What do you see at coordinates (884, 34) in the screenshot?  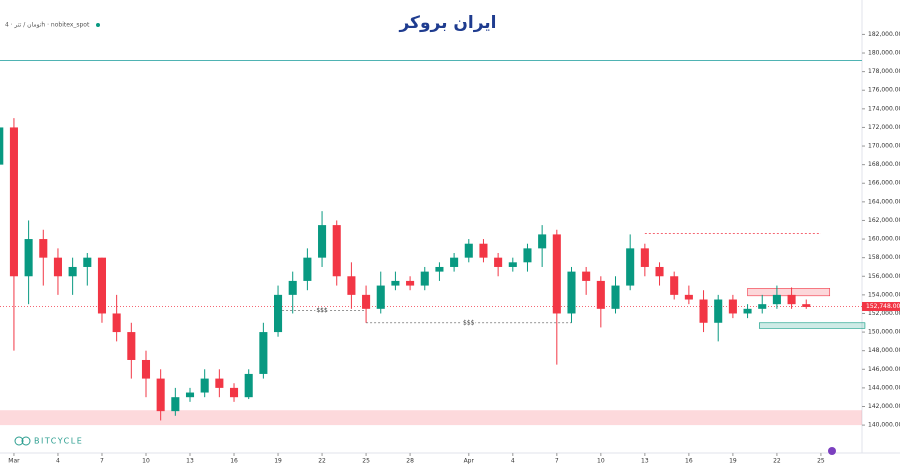 I see `y-tick-label: 182,000.00` at bounding box center [884, 34].